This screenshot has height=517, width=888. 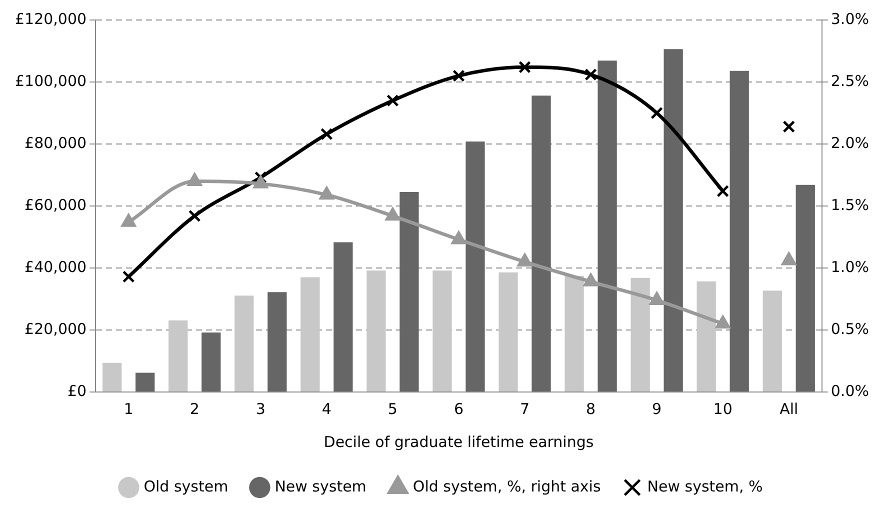 I want to click on y2-tick-label: 2.5%, so click(x=849, y=81).